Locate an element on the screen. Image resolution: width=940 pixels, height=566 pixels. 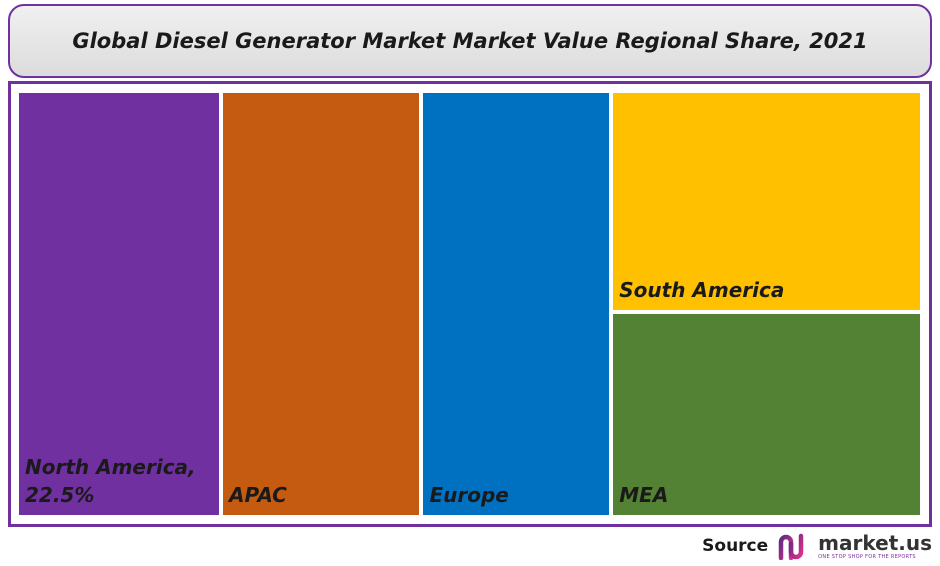
source-label: Source is located at coordinates (735, 546).